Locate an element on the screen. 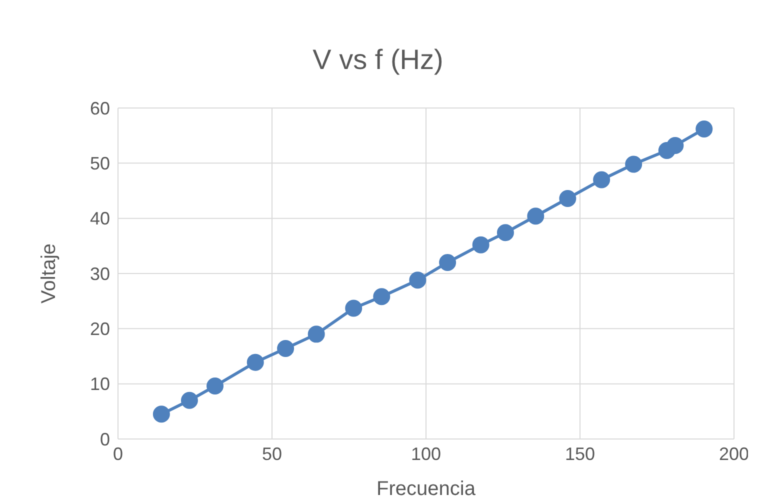 Image resolution: width=758 pixels, height=501 pixels. x-tick-label: 100 is located at coordinates (426, 454).